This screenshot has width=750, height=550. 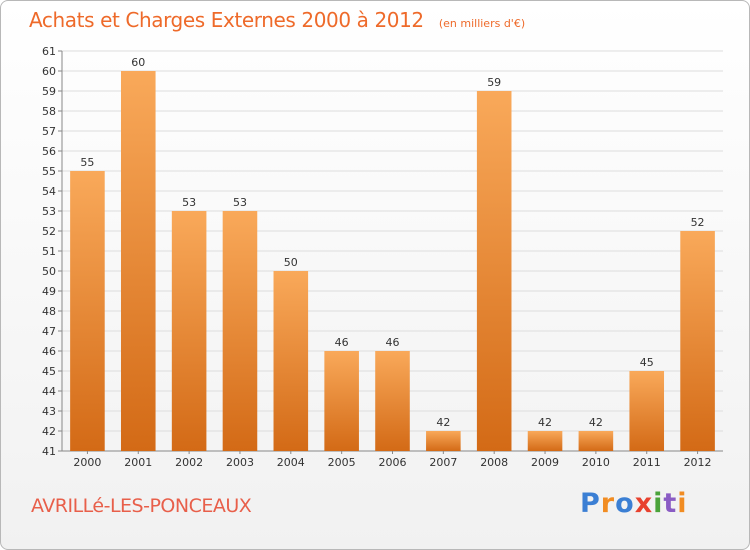 I want to click on y-tick-label: 53, so click(x=49, y=211).